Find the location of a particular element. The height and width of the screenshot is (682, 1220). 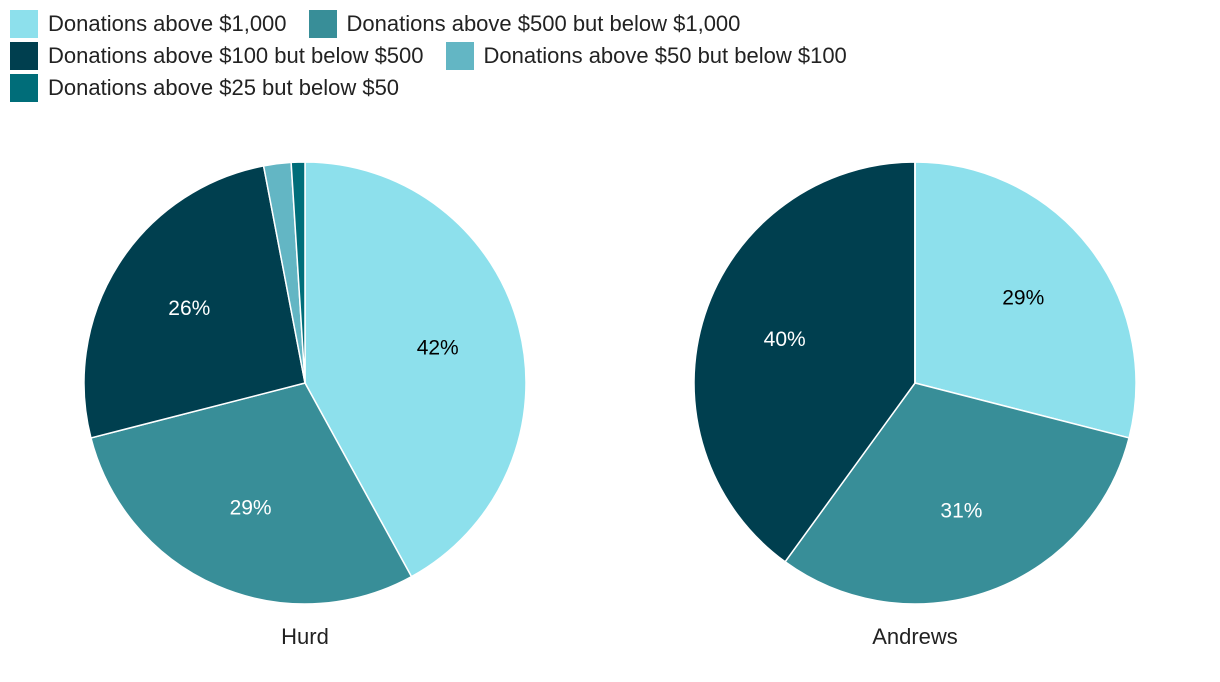

slice-label: 26% is located at coordinates (189, 308).